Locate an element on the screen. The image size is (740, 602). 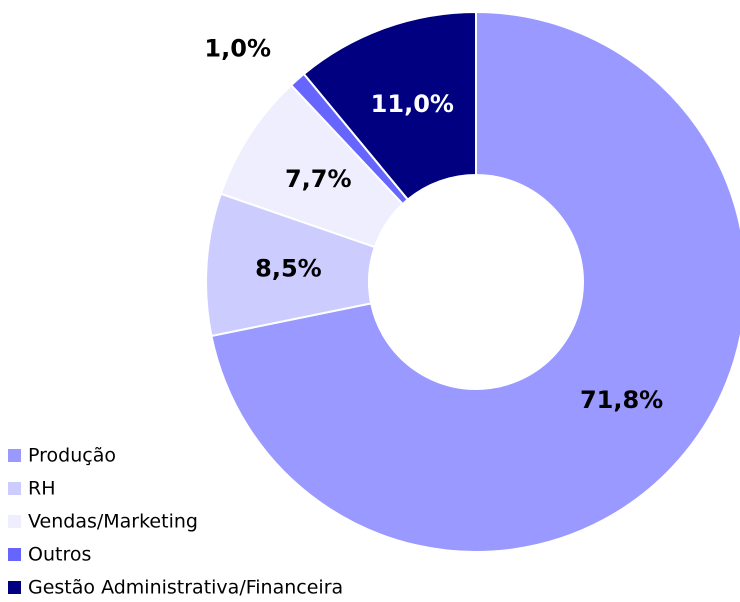
data-label: 7,7% is located at coordinates (318, 179).